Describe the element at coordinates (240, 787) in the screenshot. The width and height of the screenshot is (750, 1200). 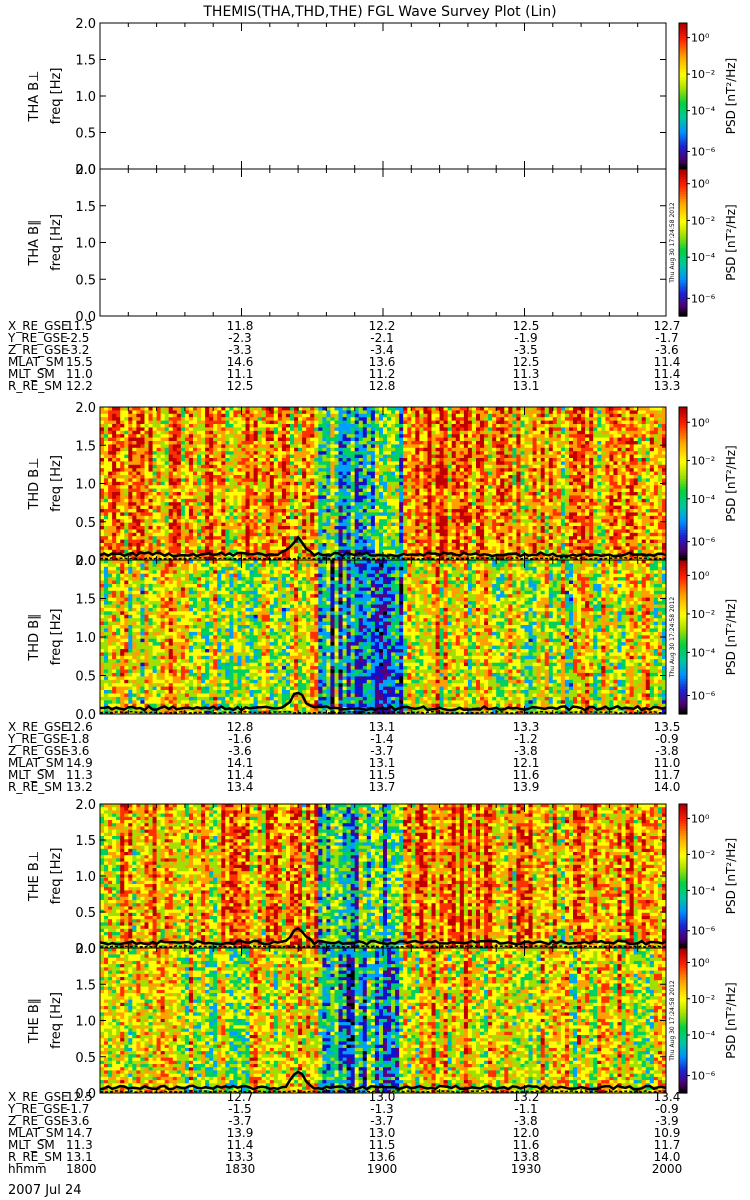
I see `ephemeris-value: 13.4` at that location.